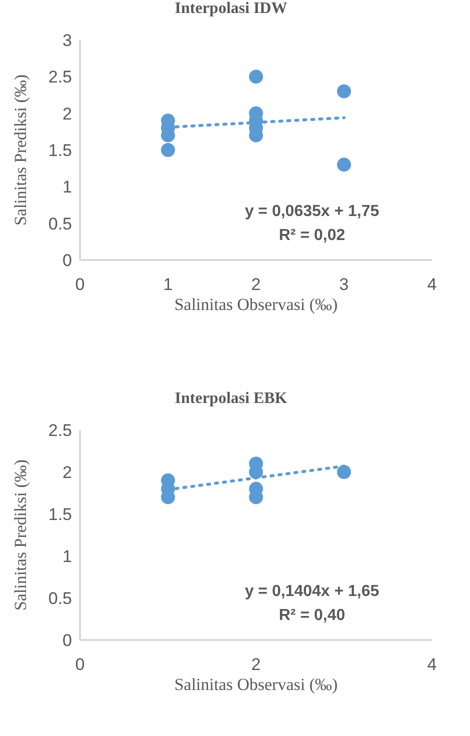 The height and width of the screenshot is (736, 470). I want to click on annotation: R² = 0,02, so click(312, 236).